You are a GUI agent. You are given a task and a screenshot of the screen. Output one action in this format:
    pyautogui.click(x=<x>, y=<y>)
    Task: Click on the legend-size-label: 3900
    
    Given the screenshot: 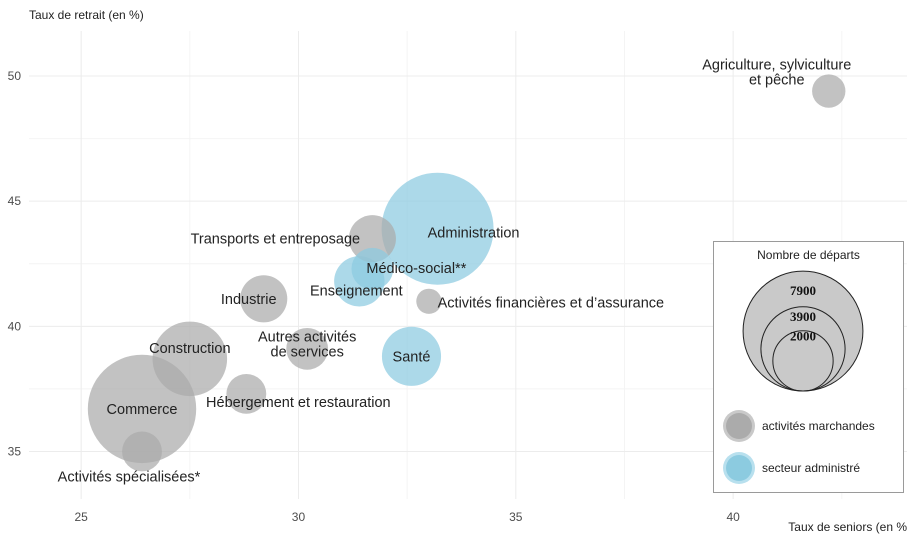 What is the action you would take?
    pyautogui.click(x=803, y=316)
    